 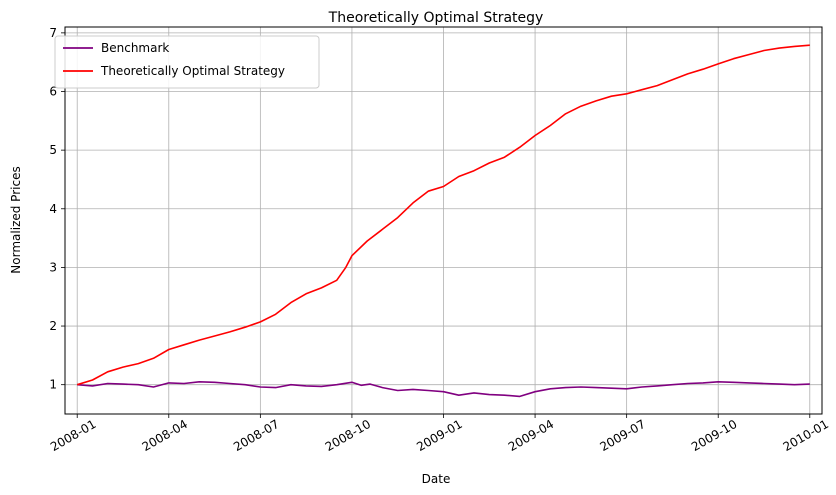 I want to click on legend-label-benchmark: Benchmark, so click(x=135, y=48).